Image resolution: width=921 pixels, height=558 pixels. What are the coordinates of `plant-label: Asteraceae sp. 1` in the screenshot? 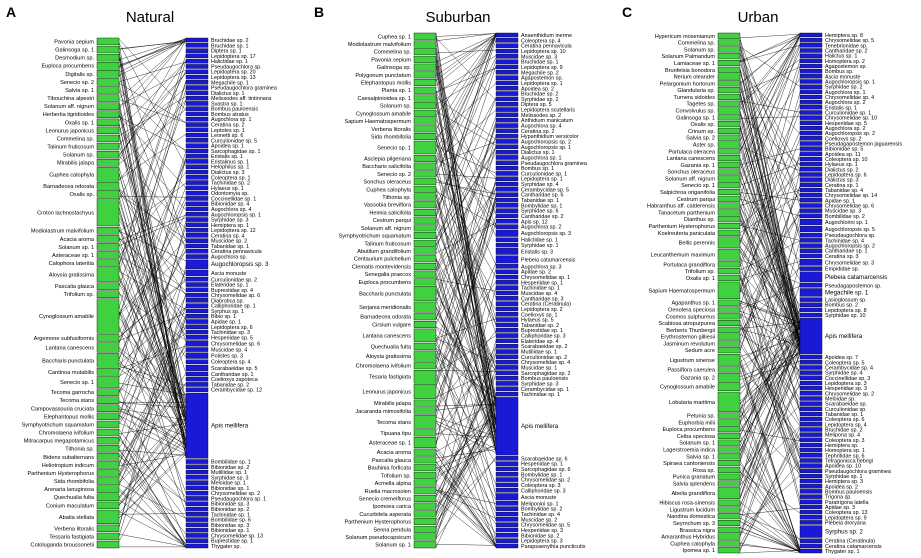 It's located at (73, 256).